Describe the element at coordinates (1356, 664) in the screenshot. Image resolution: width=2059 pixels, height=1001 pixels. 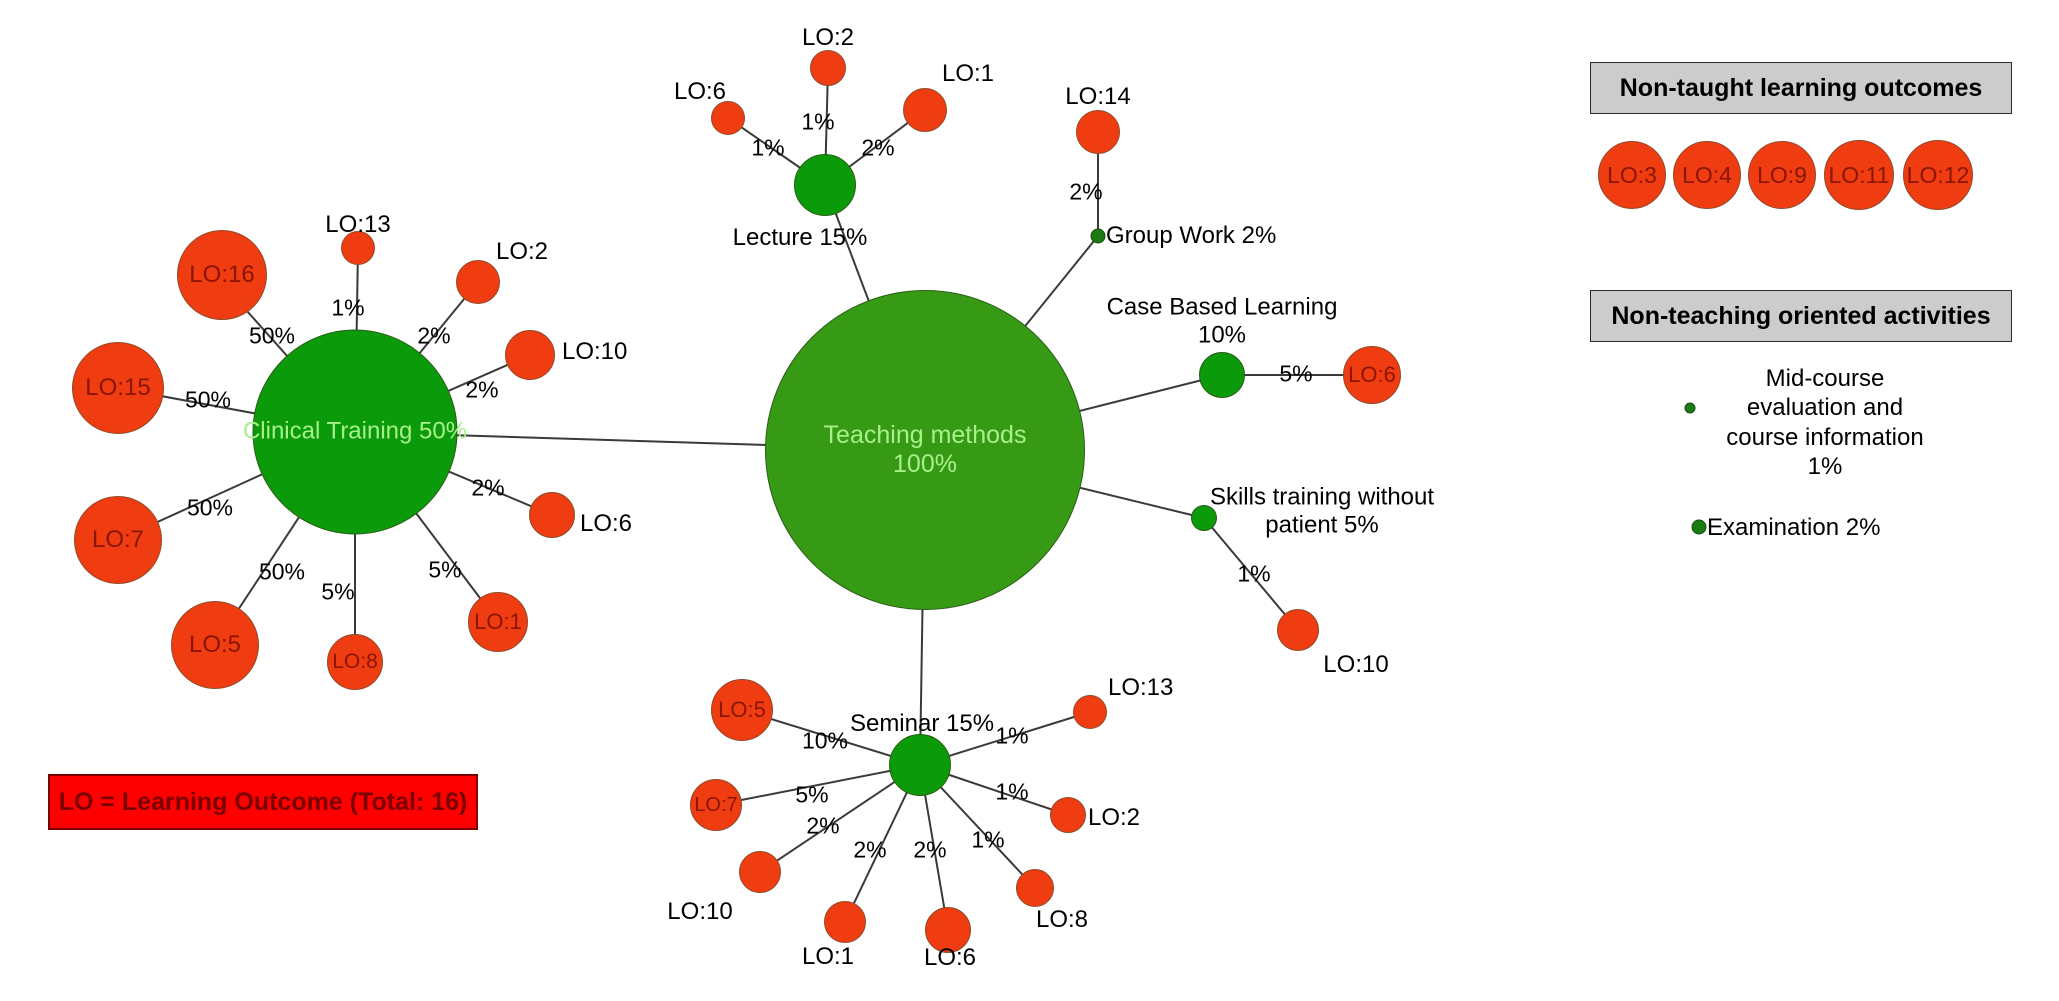
I see `caption-skills-lo10: LO:10` at that location.